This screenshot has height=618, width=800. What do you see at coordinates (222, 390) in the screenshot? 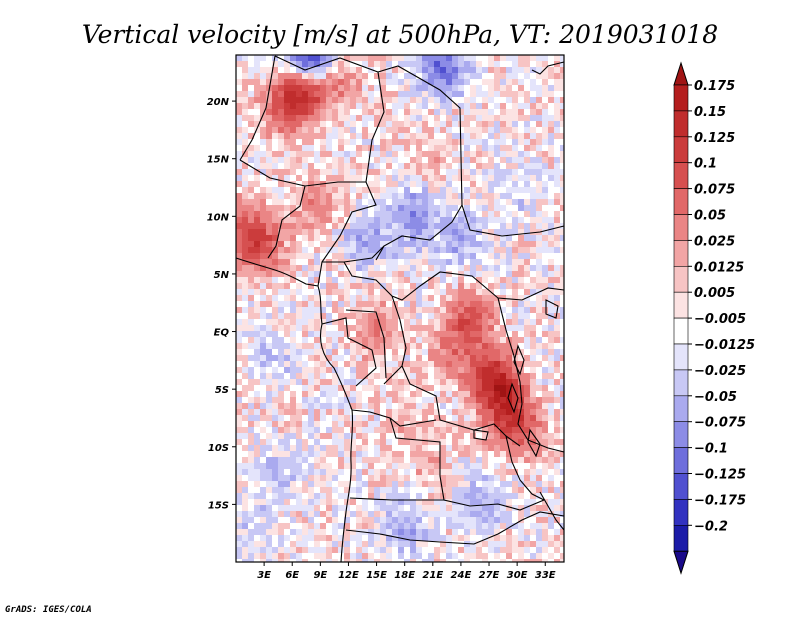
I see `y-tick-label: 5S` at bounding box center [222, 390].